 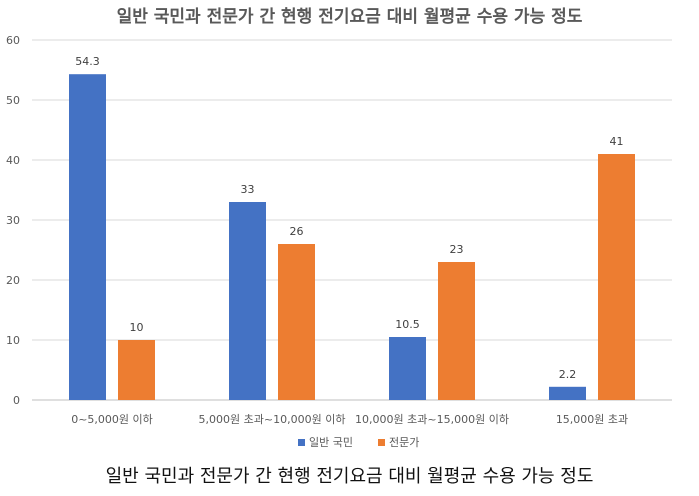 I want to click on x-category-label: 10,000원 초과~15,000원 이하, so click(x=432, y=419).